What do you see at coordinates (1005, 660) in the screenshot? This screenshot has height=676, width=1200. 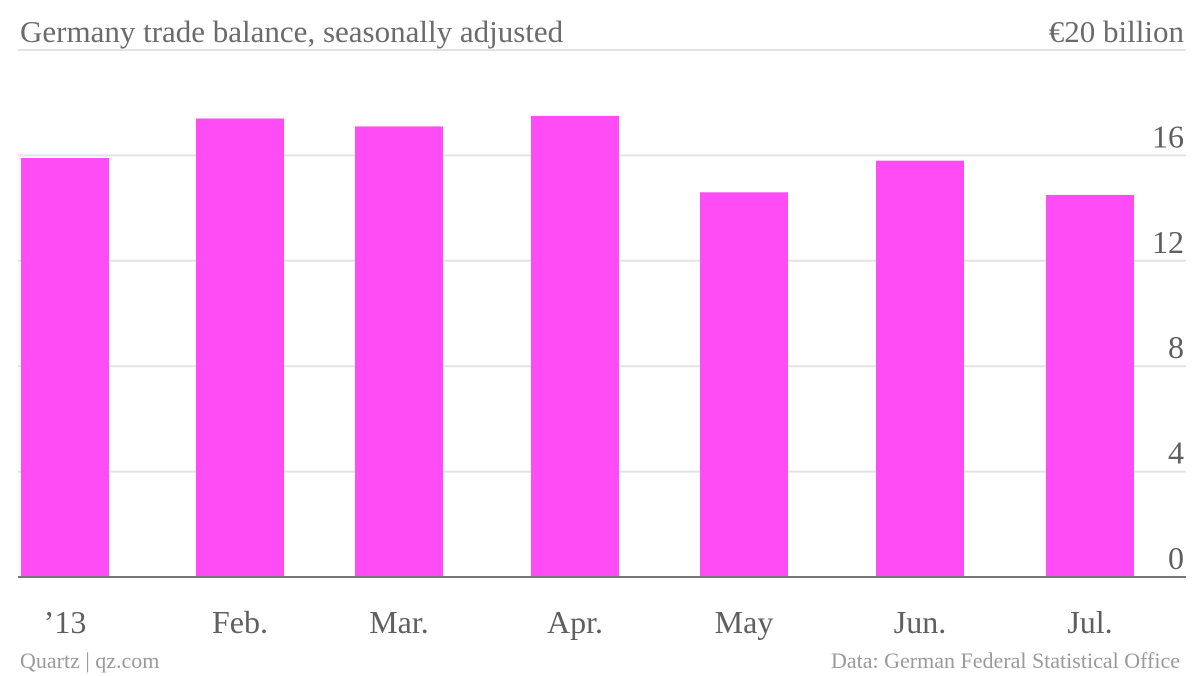 I see `footer-source-right: Data: German Federal Statistical Office` at bounding box center [1005, 660].